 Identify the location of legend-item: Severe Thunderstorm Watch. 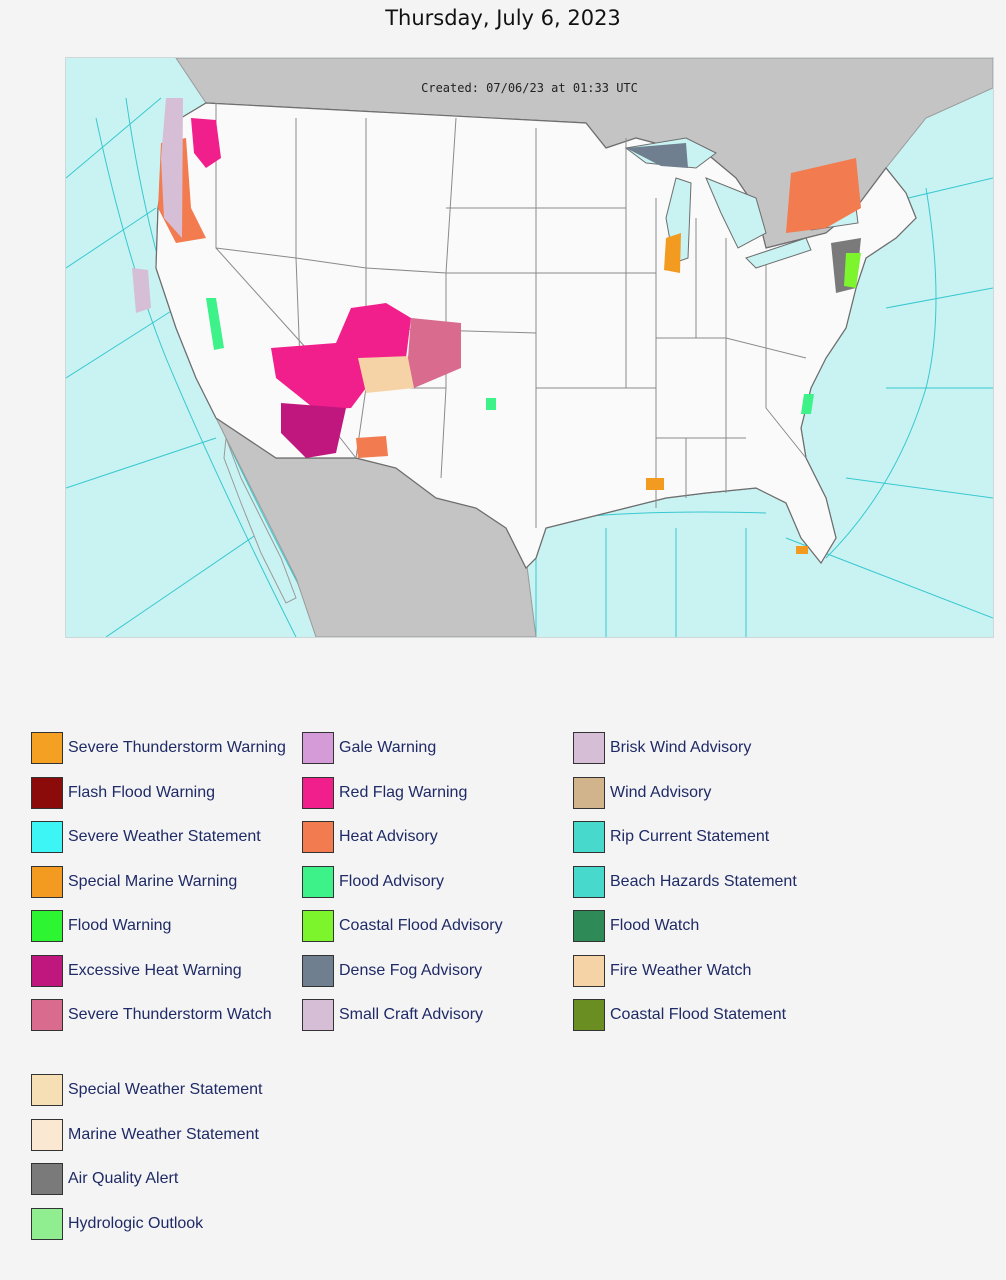
(151, 1015).